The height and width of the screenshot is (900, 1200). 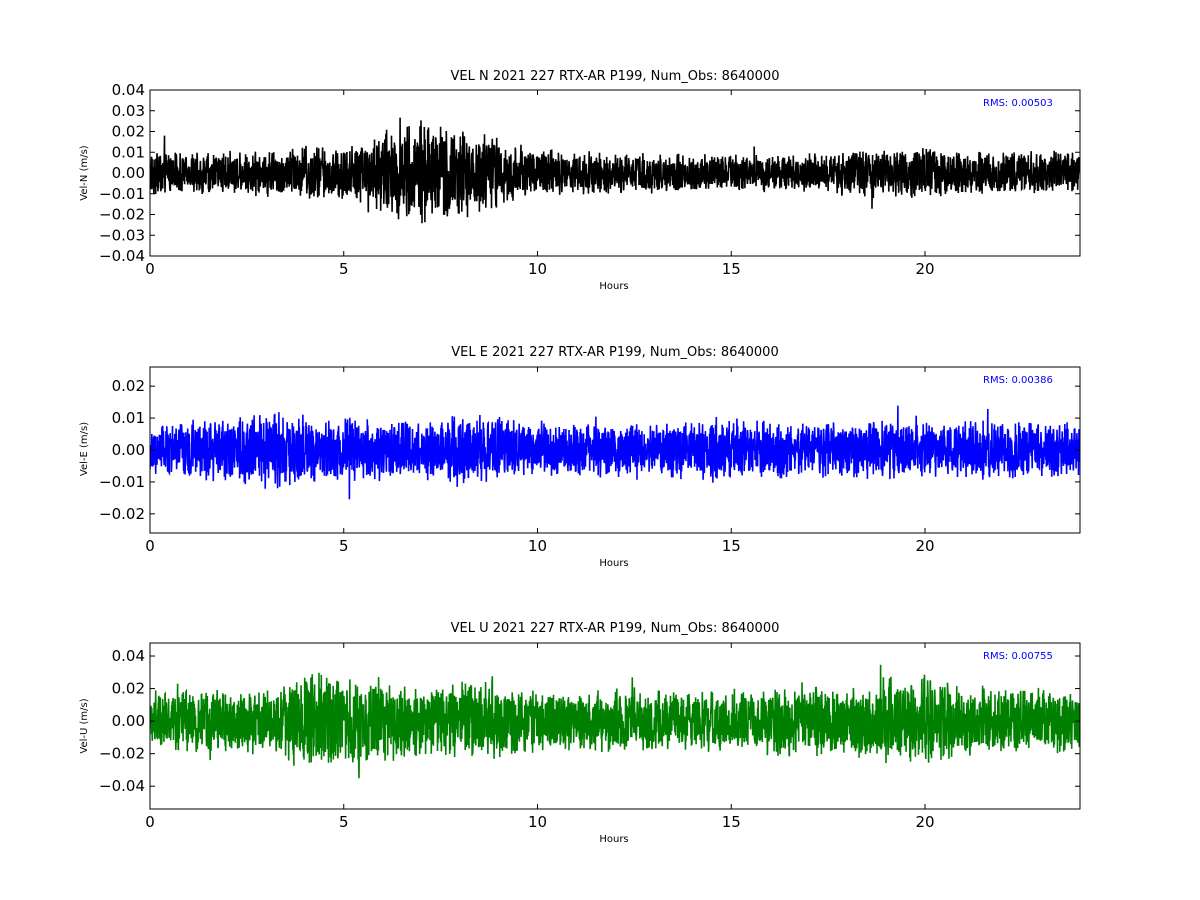 I want to click on y-axis-label: Vel-U (m/s), so click(x=84, y=725).